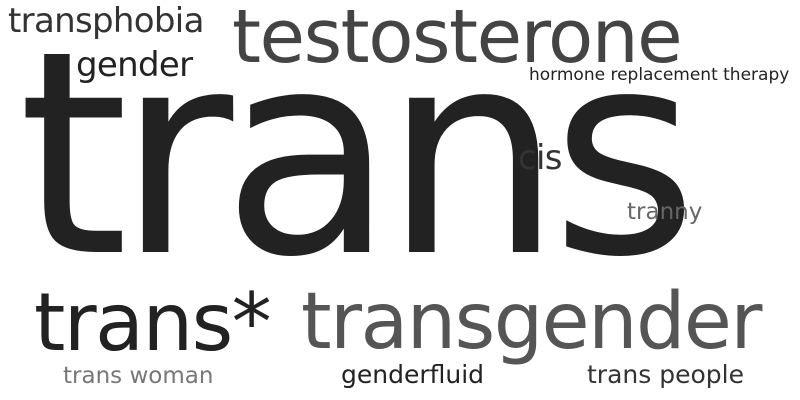  What do you see at coordinates (153, 322) in the screenshot?
I see `word-trans-star: trans*` at bounding box center [153, 322].